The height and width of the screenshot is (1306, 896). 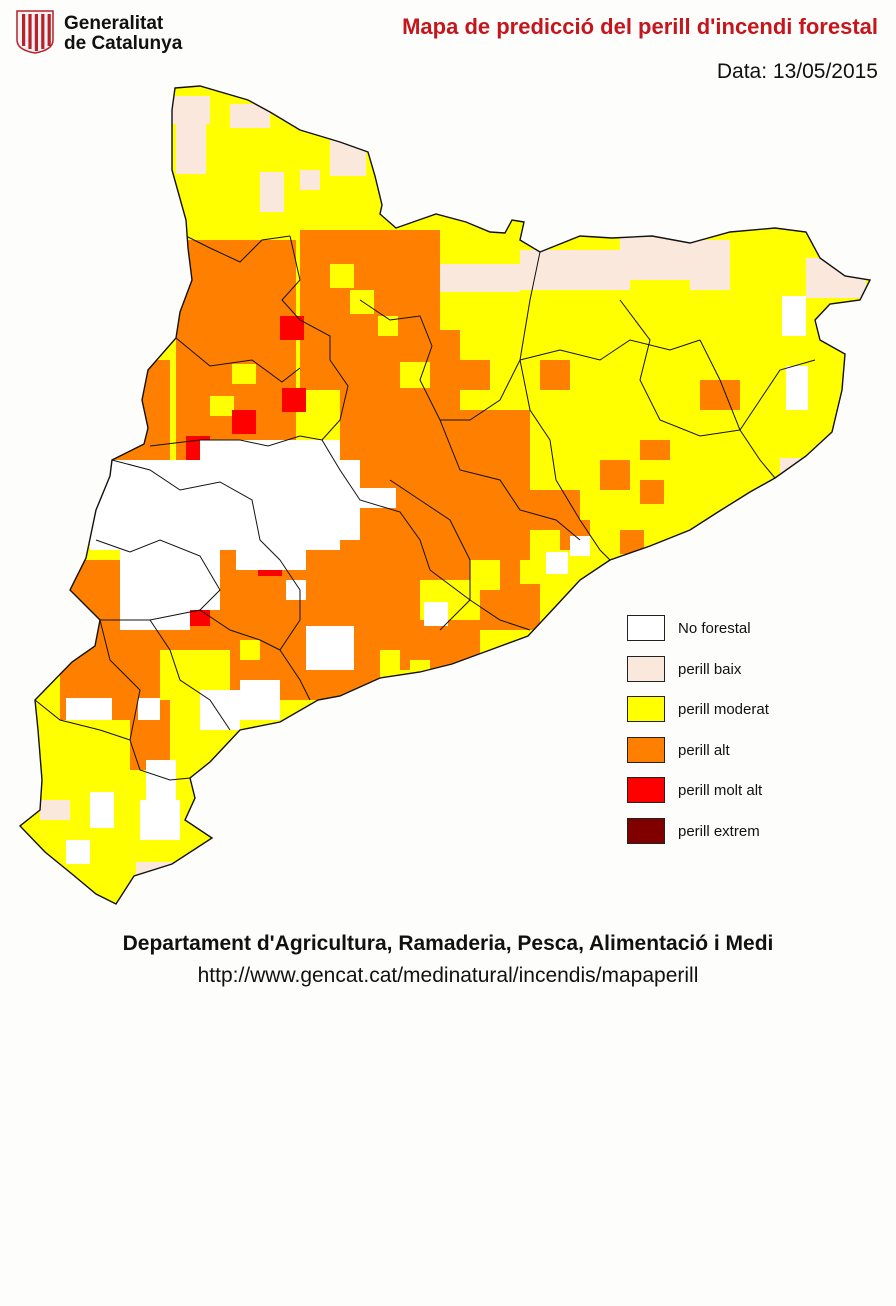 What do you see at coordinates (720, 790) in the screenshot?
I see `legend-label: perill molt alt` at bounding box center [720, 790].